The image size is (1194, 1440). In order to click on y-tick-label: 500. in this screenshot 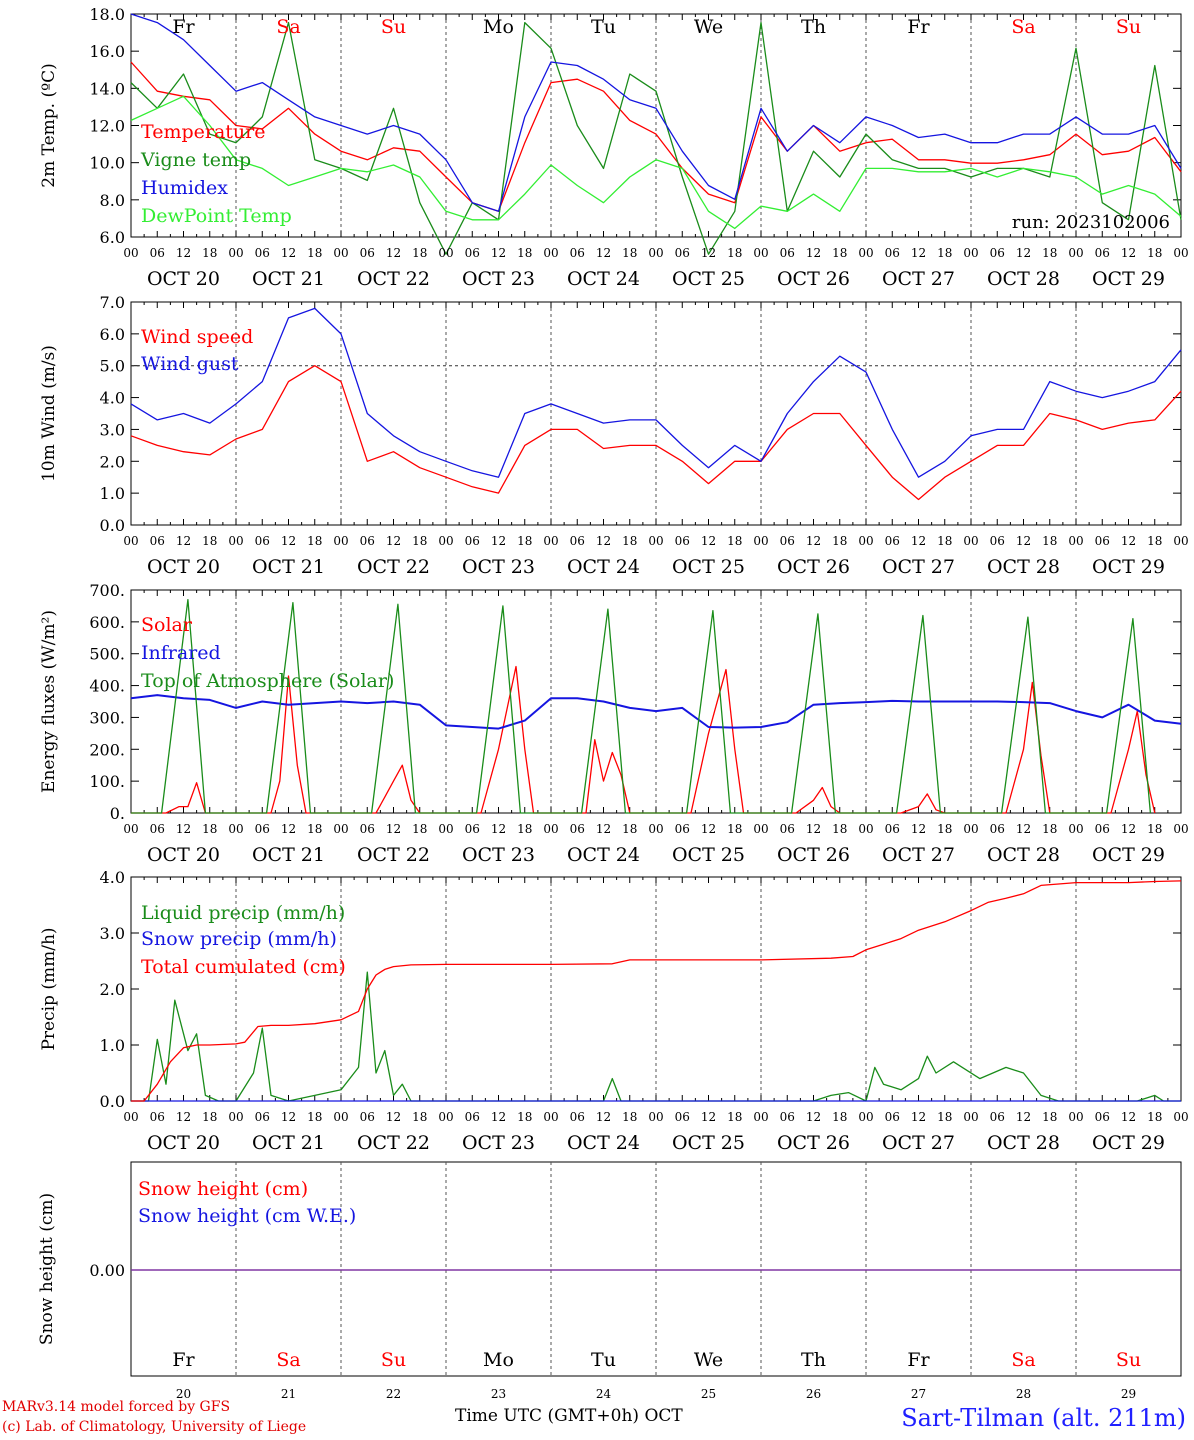, I will do `click(107, 654)`.